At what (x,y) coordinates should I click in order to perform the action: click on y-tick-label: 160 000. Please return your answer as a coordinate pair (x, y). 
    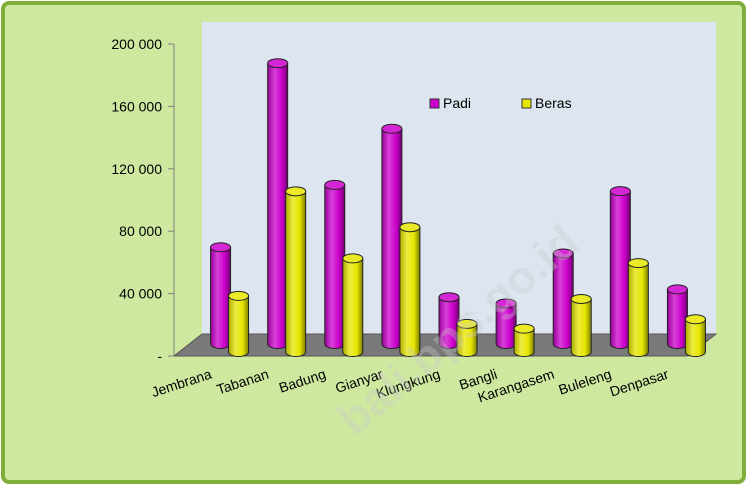
    Looking at the image, I should click on (136, 106).